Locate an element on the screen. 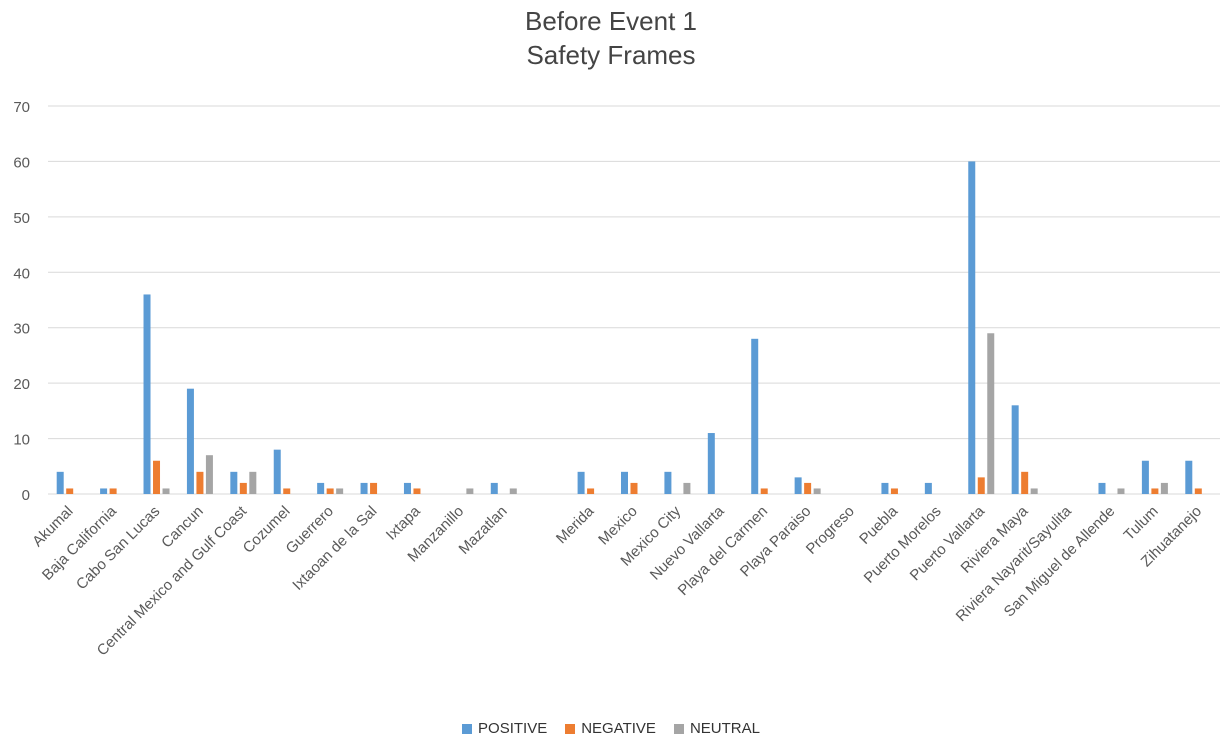  x-tick-label: Progreso is located at coordinates (830, 530).